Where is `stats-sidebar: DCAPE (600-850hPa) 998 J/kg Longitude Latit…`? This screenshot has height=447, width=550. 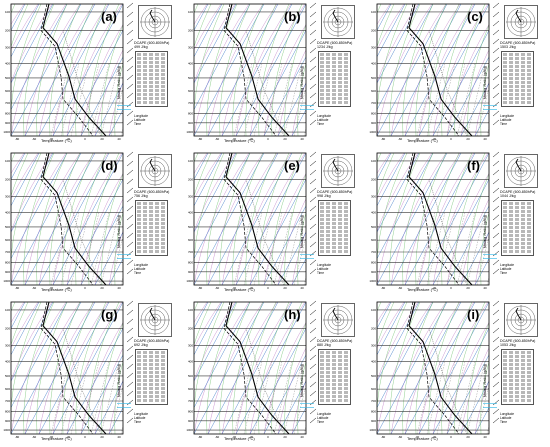 stats-sidebar: DCAPE (600-850hPa) 998 J/kg Longitude Latit… is located at coordinates (341, 222).